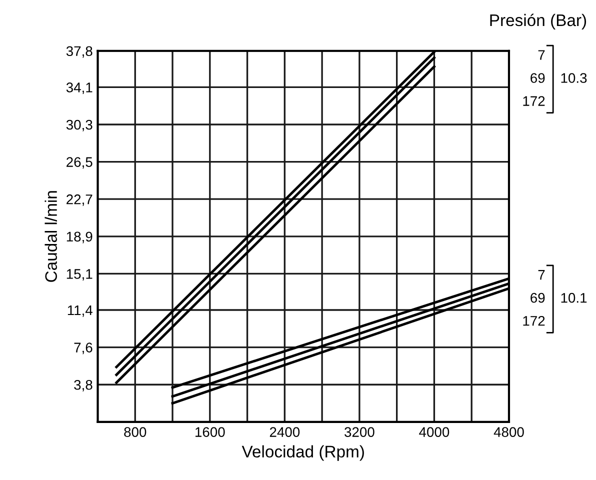 This screenshot has height=480, width=596. What do you see at coordinates (79, 238) in the screenshot?
I see `y-tick-label: 18,9` at bounding box center [79, 238].